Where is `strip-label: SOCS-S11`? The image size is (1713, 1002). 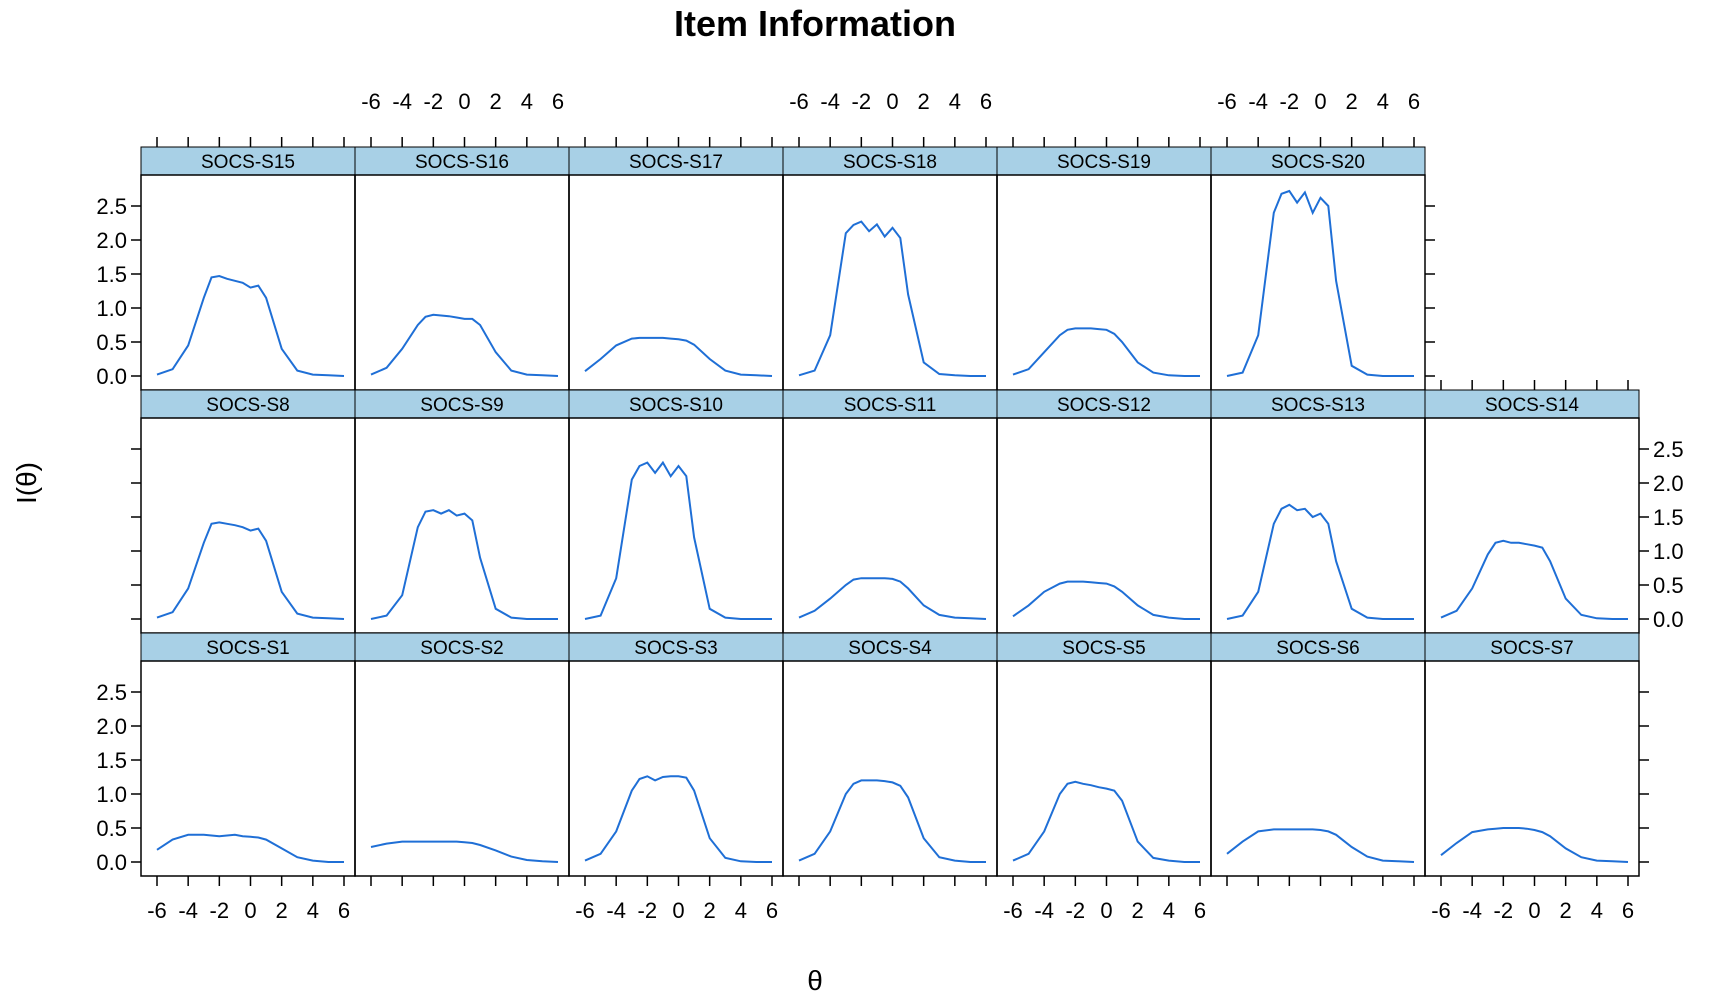 strip-label: SOCS-S11 is located at coordinates (890, 405).